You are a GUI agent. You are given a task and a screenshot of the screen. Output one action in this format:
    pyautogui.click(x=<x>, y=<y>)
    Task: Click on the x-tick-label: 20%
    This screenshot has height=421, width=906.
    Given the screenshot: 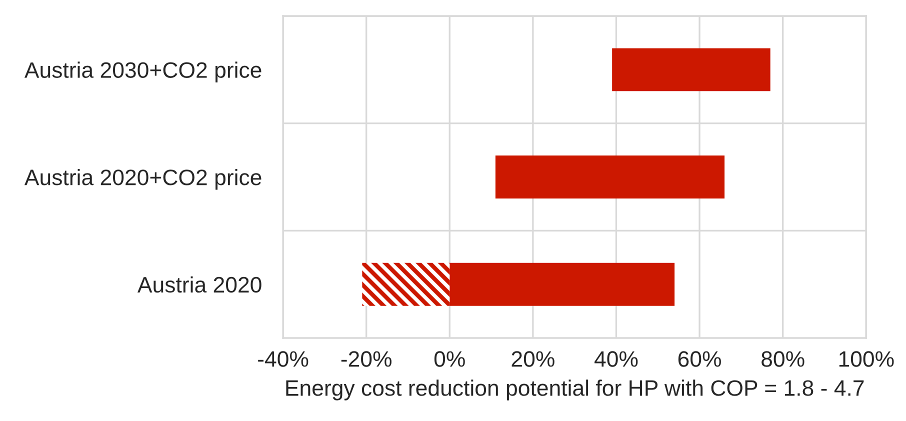 What is the action you would take?
    pyautogui.click(x=533, y=359)
    